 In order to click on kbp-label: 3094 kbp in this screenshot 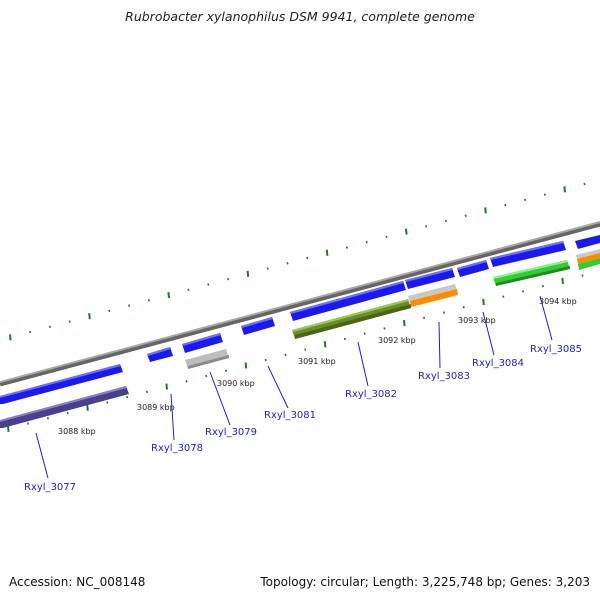, I will do `click(558, 301)`.